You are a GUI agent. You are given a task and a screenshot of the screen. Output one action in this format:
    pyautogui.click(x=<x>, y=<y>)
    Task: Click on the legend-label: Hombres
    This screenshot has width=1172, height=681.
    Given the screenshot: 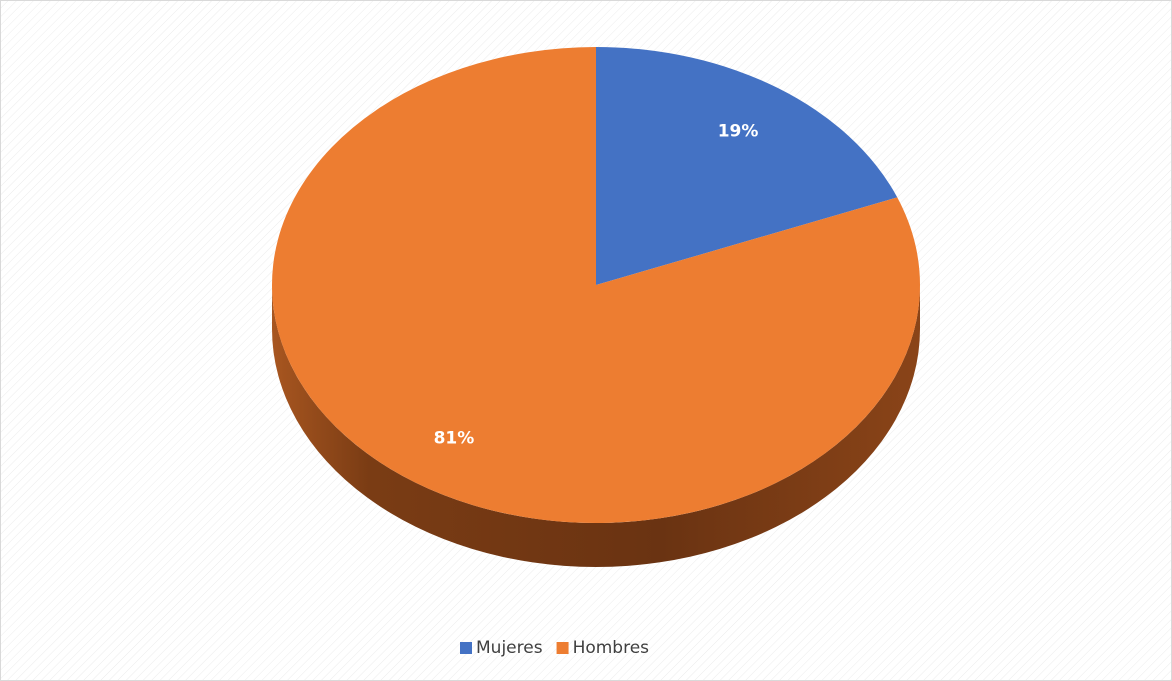 What is the action you would take?
    pyautogui.click(x=611, y=648)
    